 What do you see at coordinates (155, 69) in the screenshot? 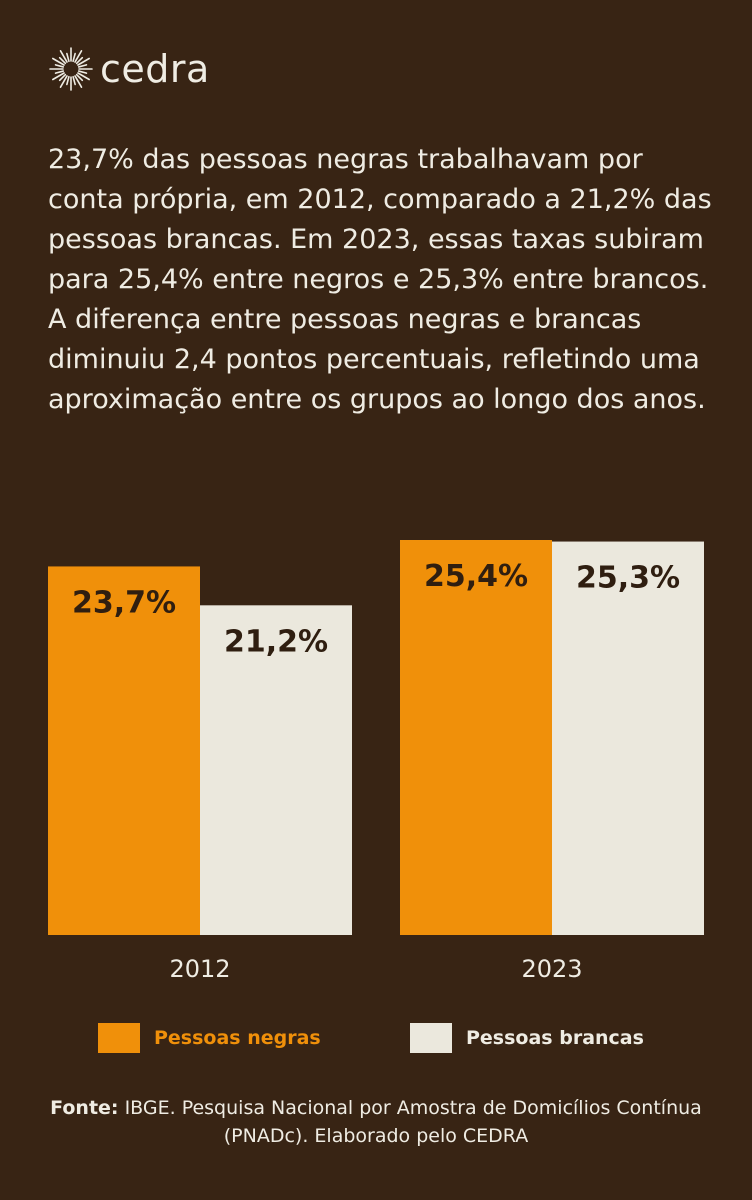
I see `brand-name: cedra` at bounding box center [155, 69].